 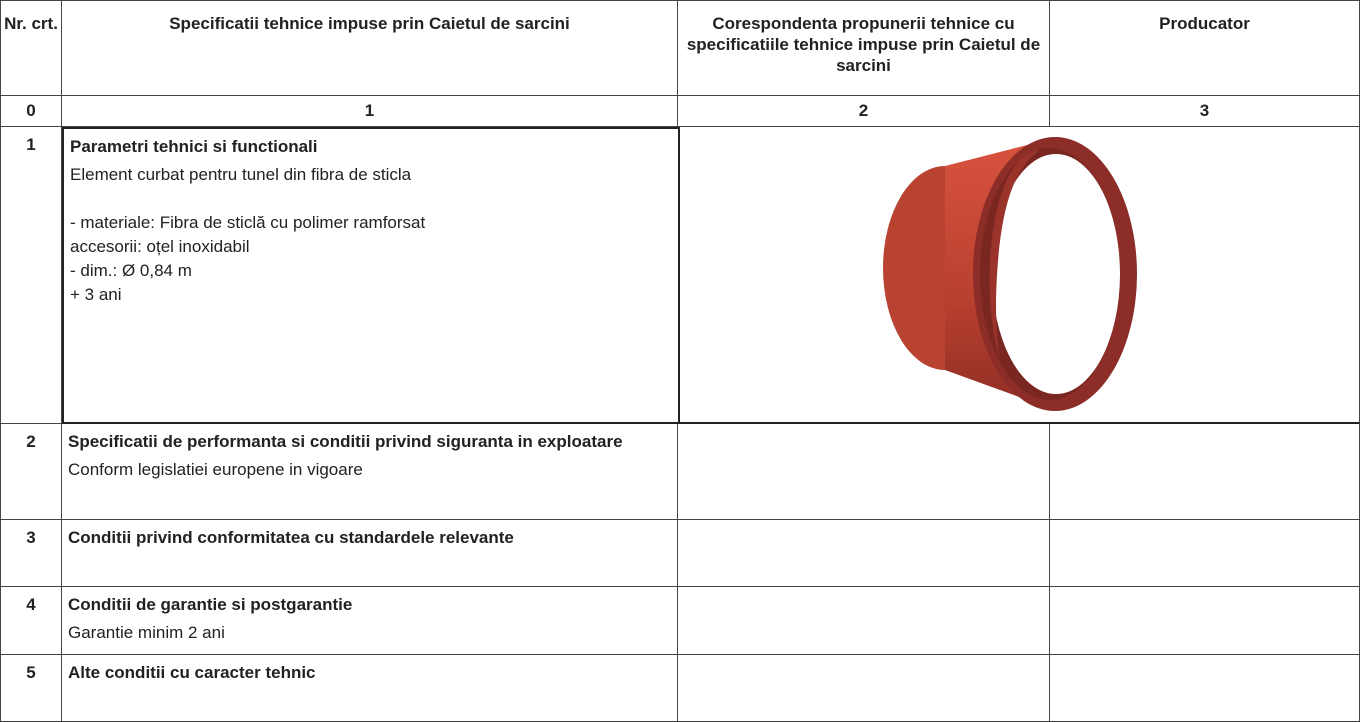 What do you see at coordinates (194, 146) in the screenshot?
I see `spec-title: Parametri tehnici si functionali` at bounding box center [194, 146].